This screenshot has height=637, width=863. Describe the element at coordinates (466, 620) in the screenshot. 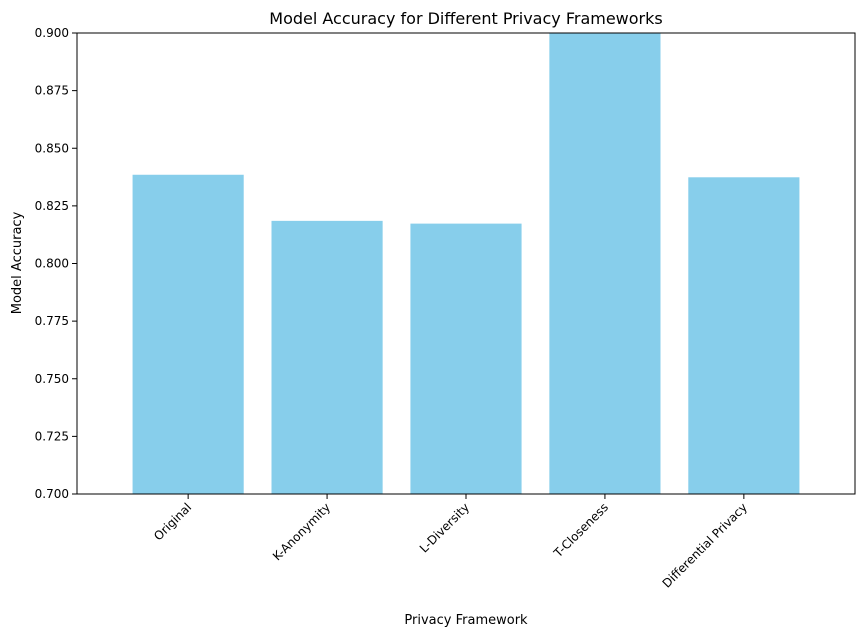

I see `x-axis-label: Privacy Framework` at that location.